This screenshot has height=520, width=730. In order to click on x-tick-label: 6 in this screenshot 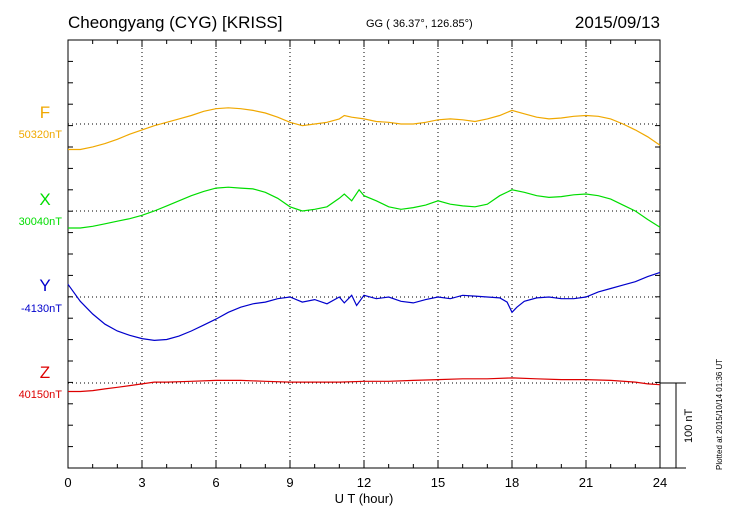, I will do `click(215, 482)`.